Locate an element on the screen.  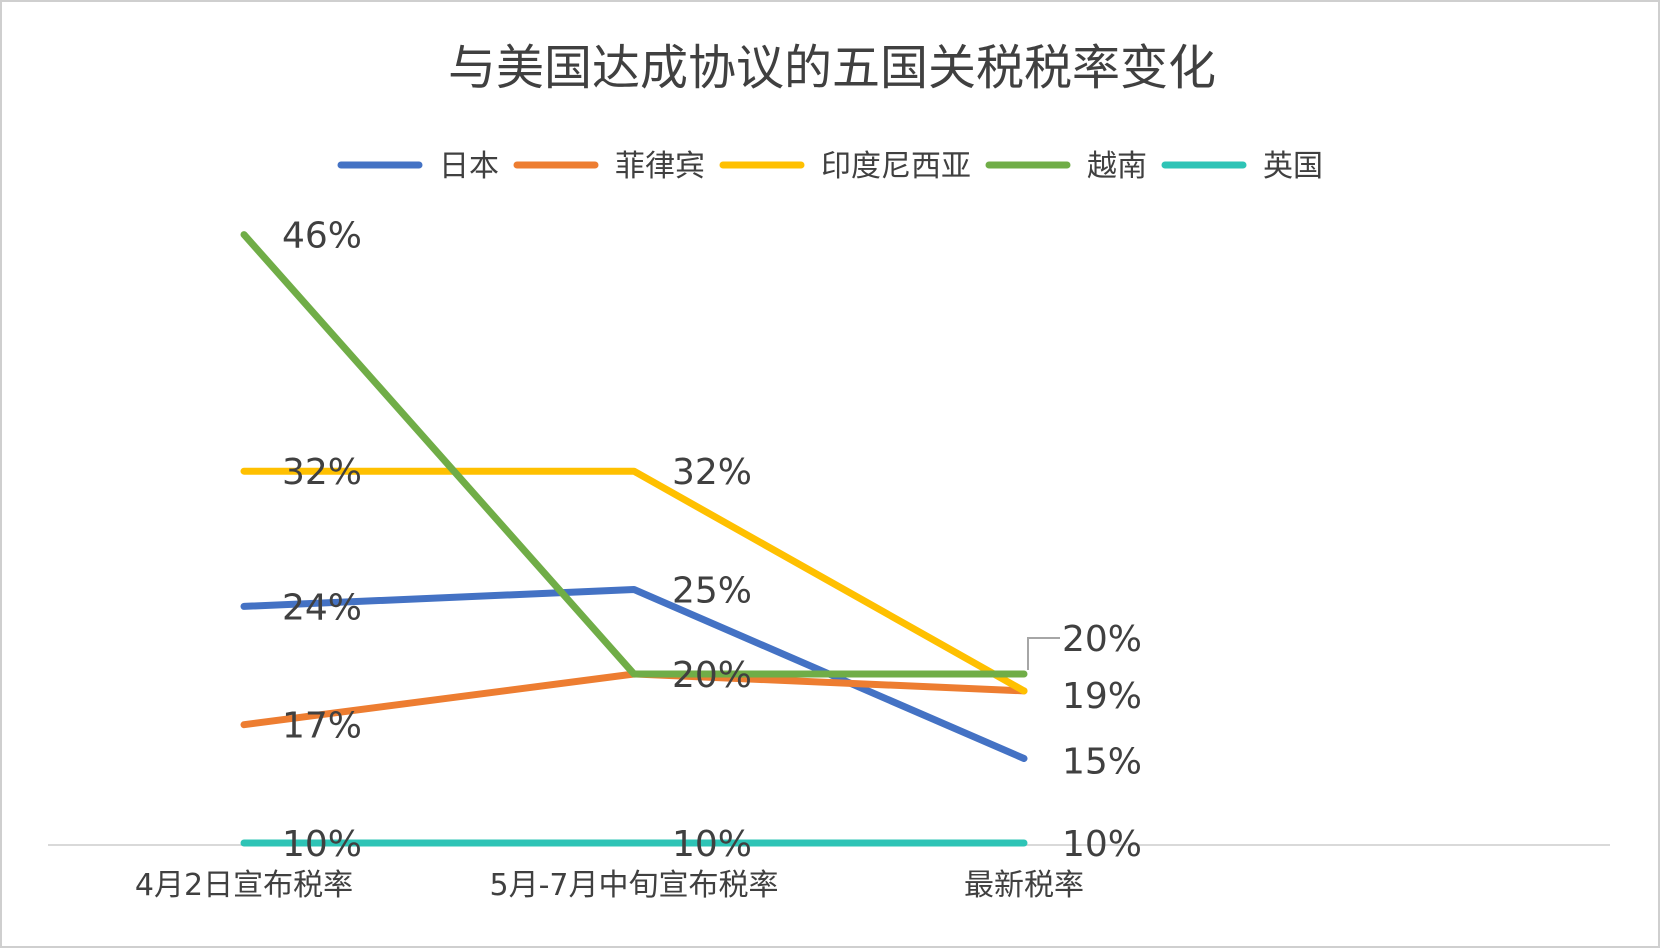
legend-label-3: 越南 is located at coordinates (1117, 166).